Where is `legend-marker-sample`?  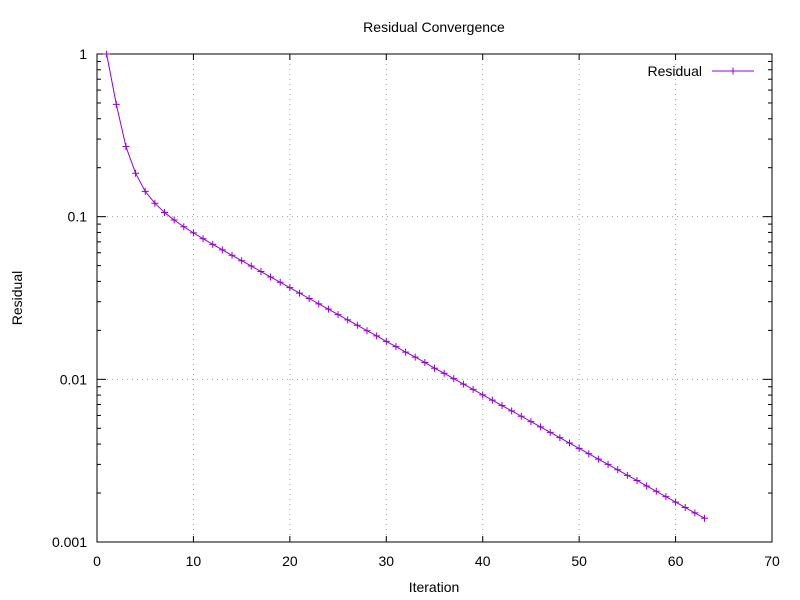
legend-marker-sample is located at coordinates (733, 71).